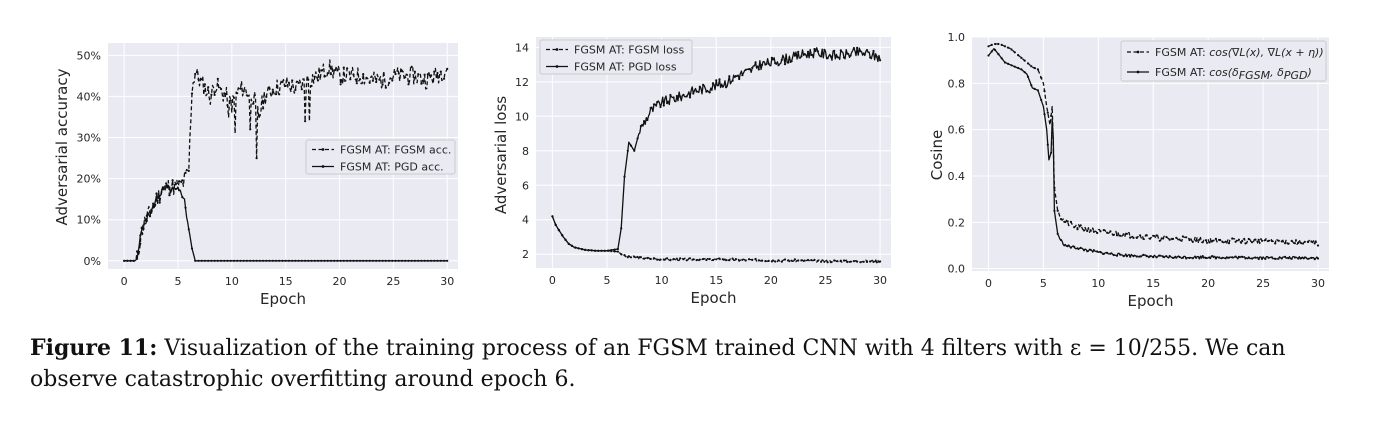  Describe the element at coordinates (957, 269) in the screenshot. I see `y-tick-label: 0.0` at that location.